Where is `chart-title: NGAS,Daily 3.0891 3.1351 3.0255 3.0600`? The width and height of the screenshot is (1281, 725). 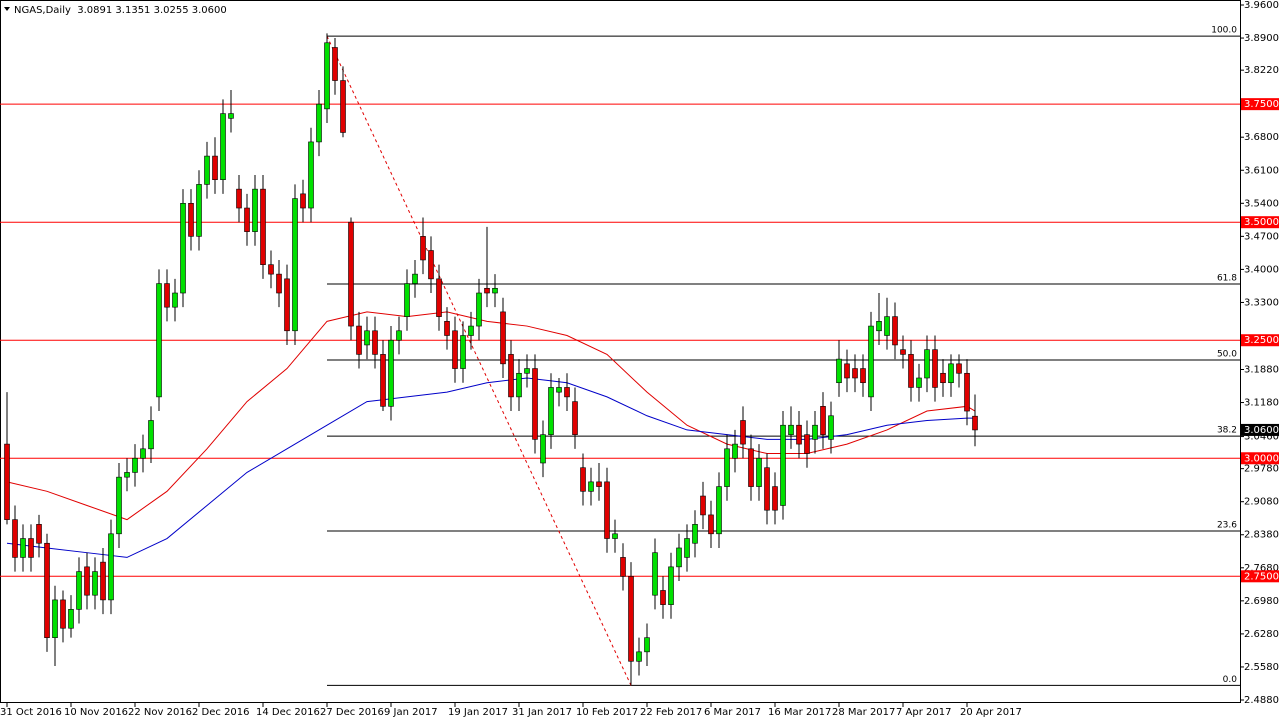 chart-title: NGAS,Daily 3.0891 3.1351 3.0255 3.0600 is located at coordinates (120, 10).